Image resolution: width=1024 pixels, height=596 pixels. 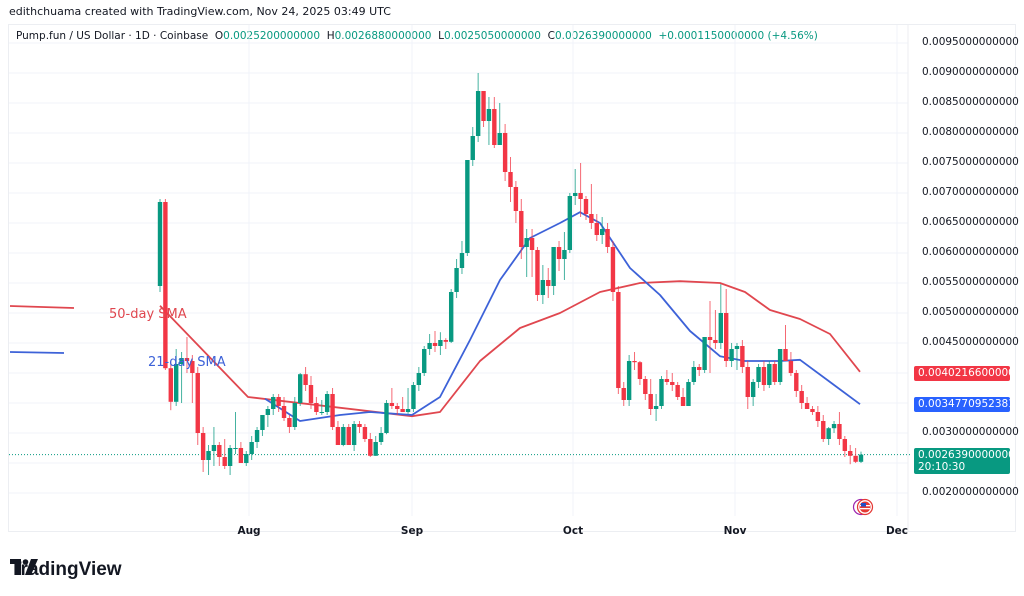 What do you see at coordinates (865, 507) in the screenshot?
I see `us-flag-event-icon` at bounding box center [865, 507].